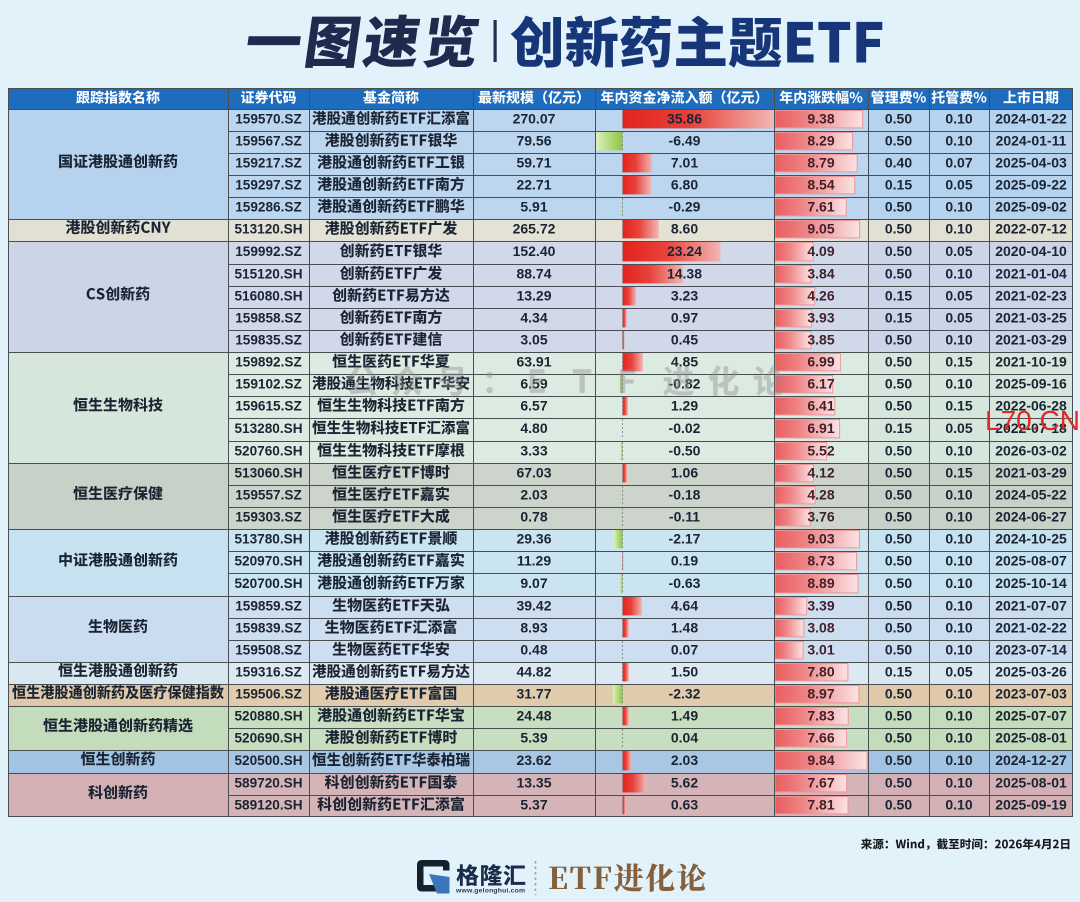  Describe the element at coordinates (820, 517) in the screenshot. I see `svg-text: 3.76` at that location.